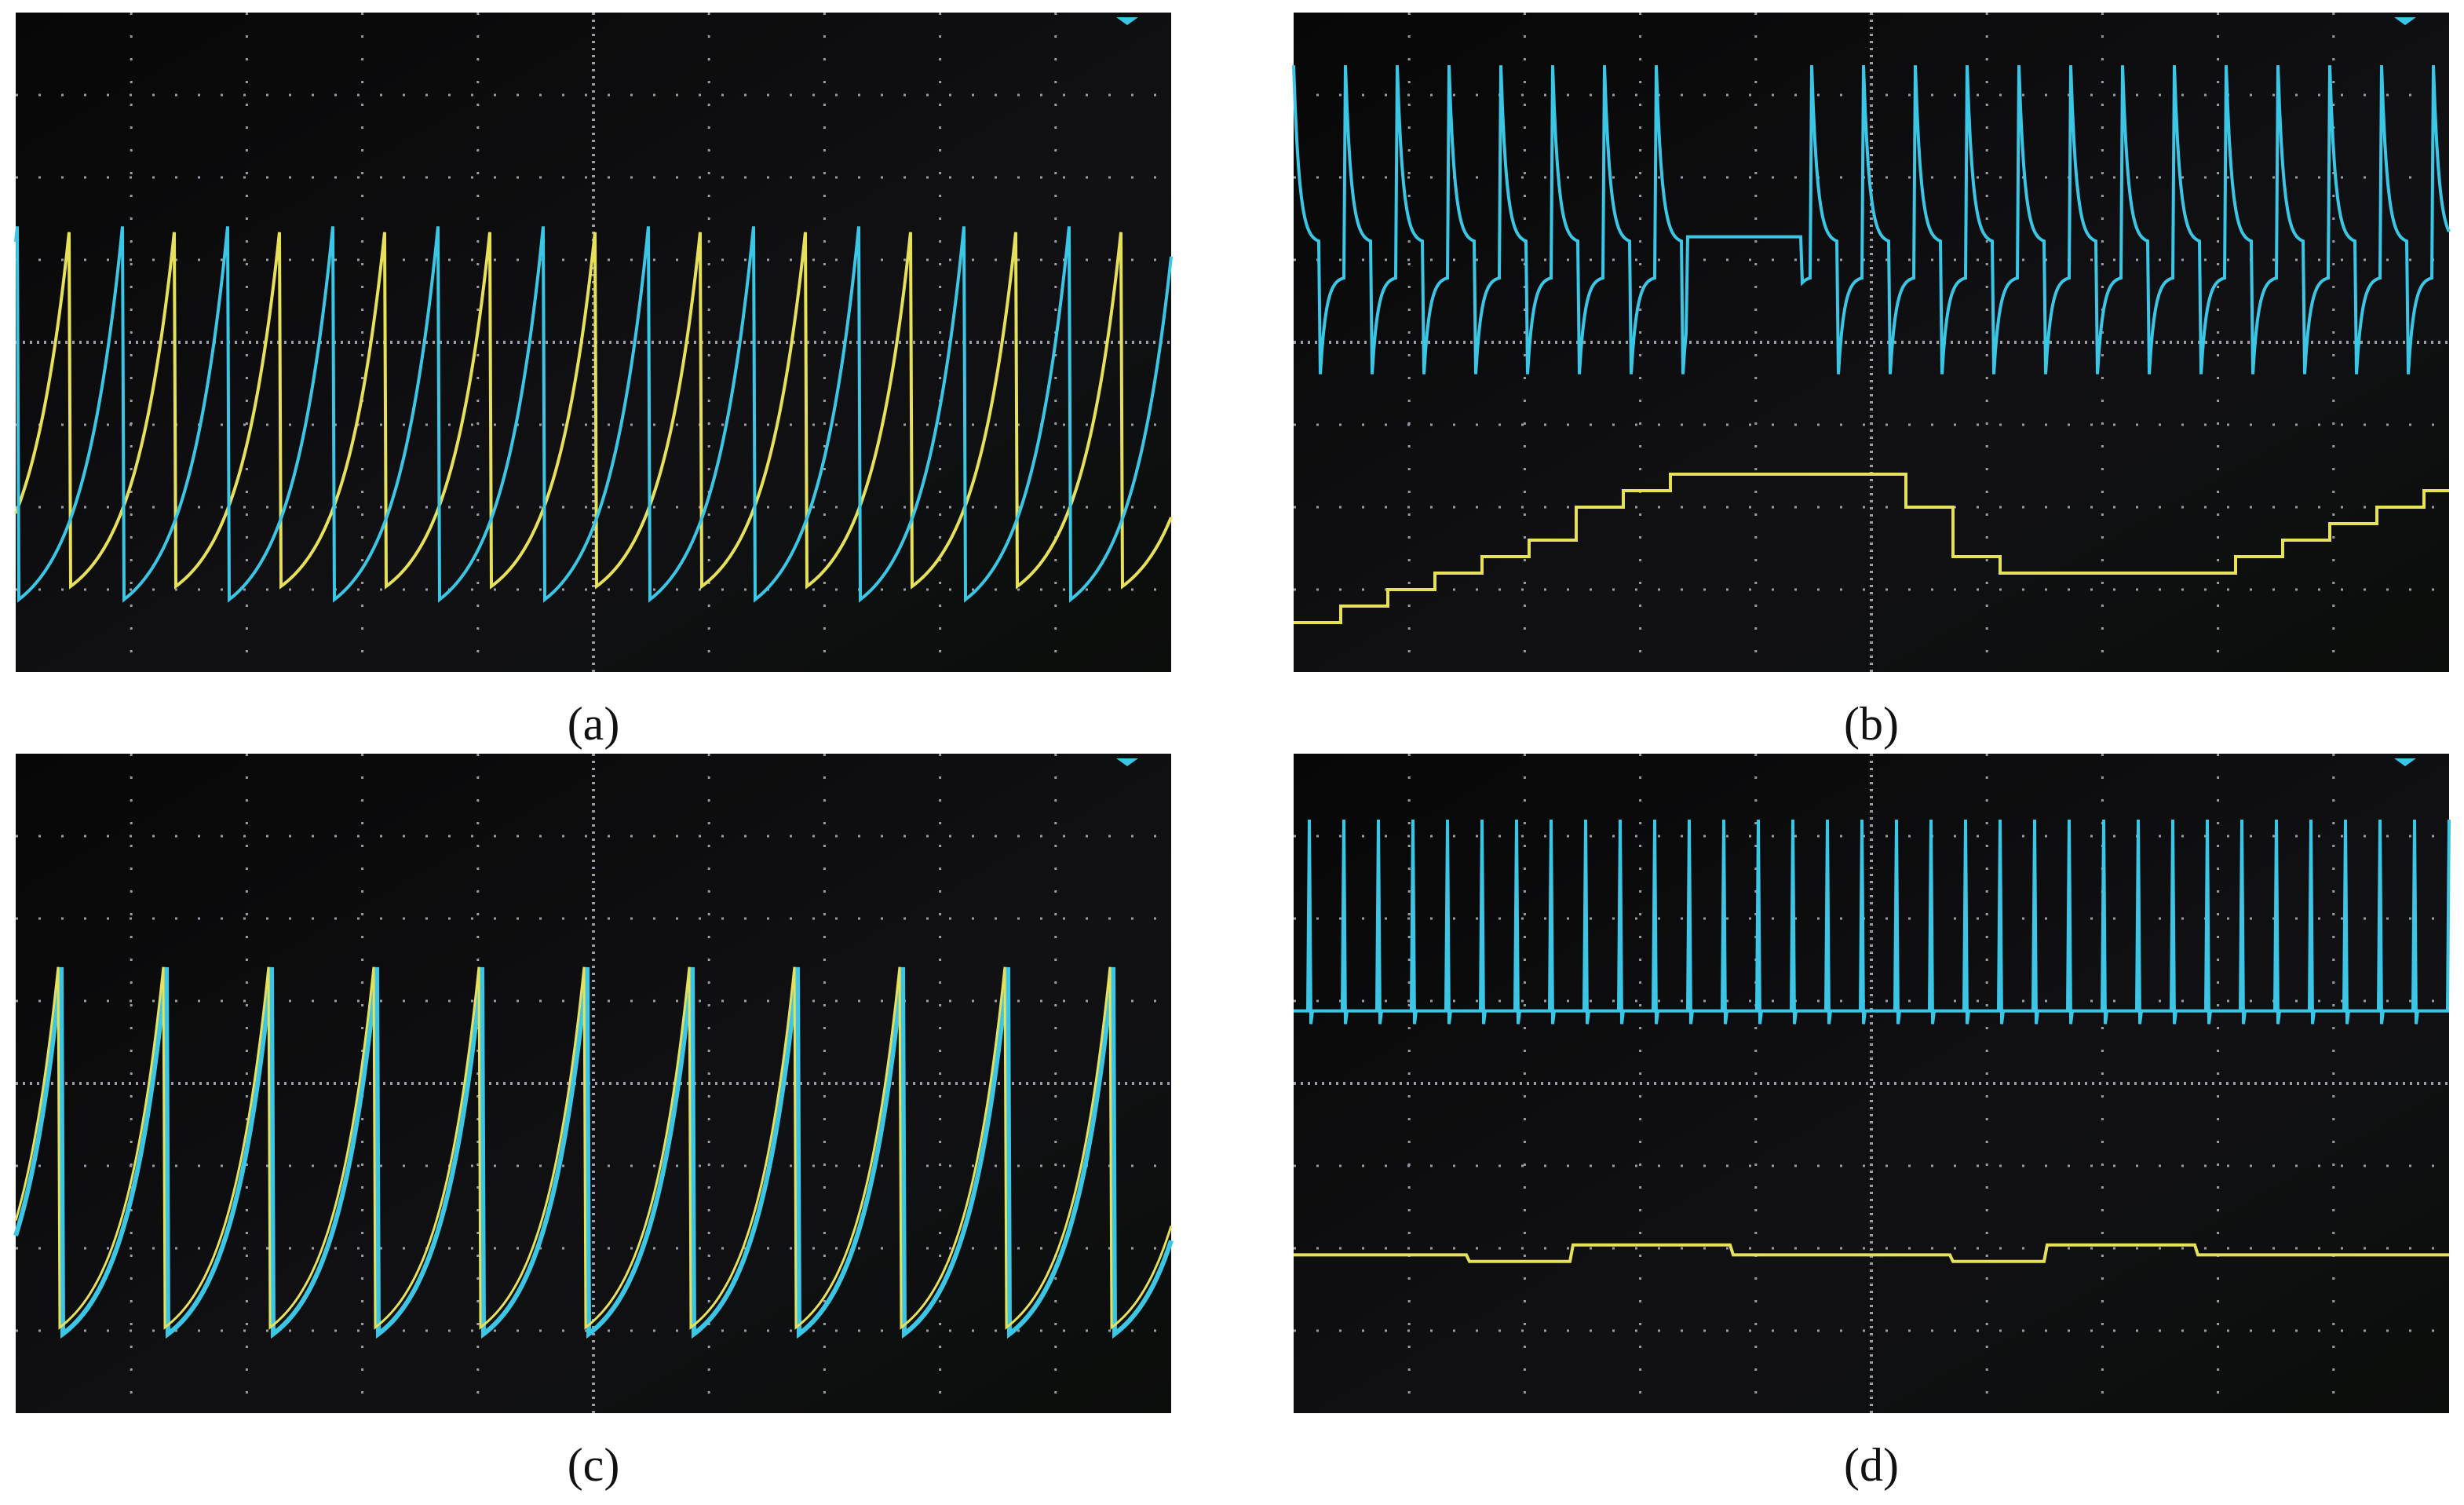 This screenshot has height=1505, width=2464. I want to click on panel-caption: (a), so click(594, 724).